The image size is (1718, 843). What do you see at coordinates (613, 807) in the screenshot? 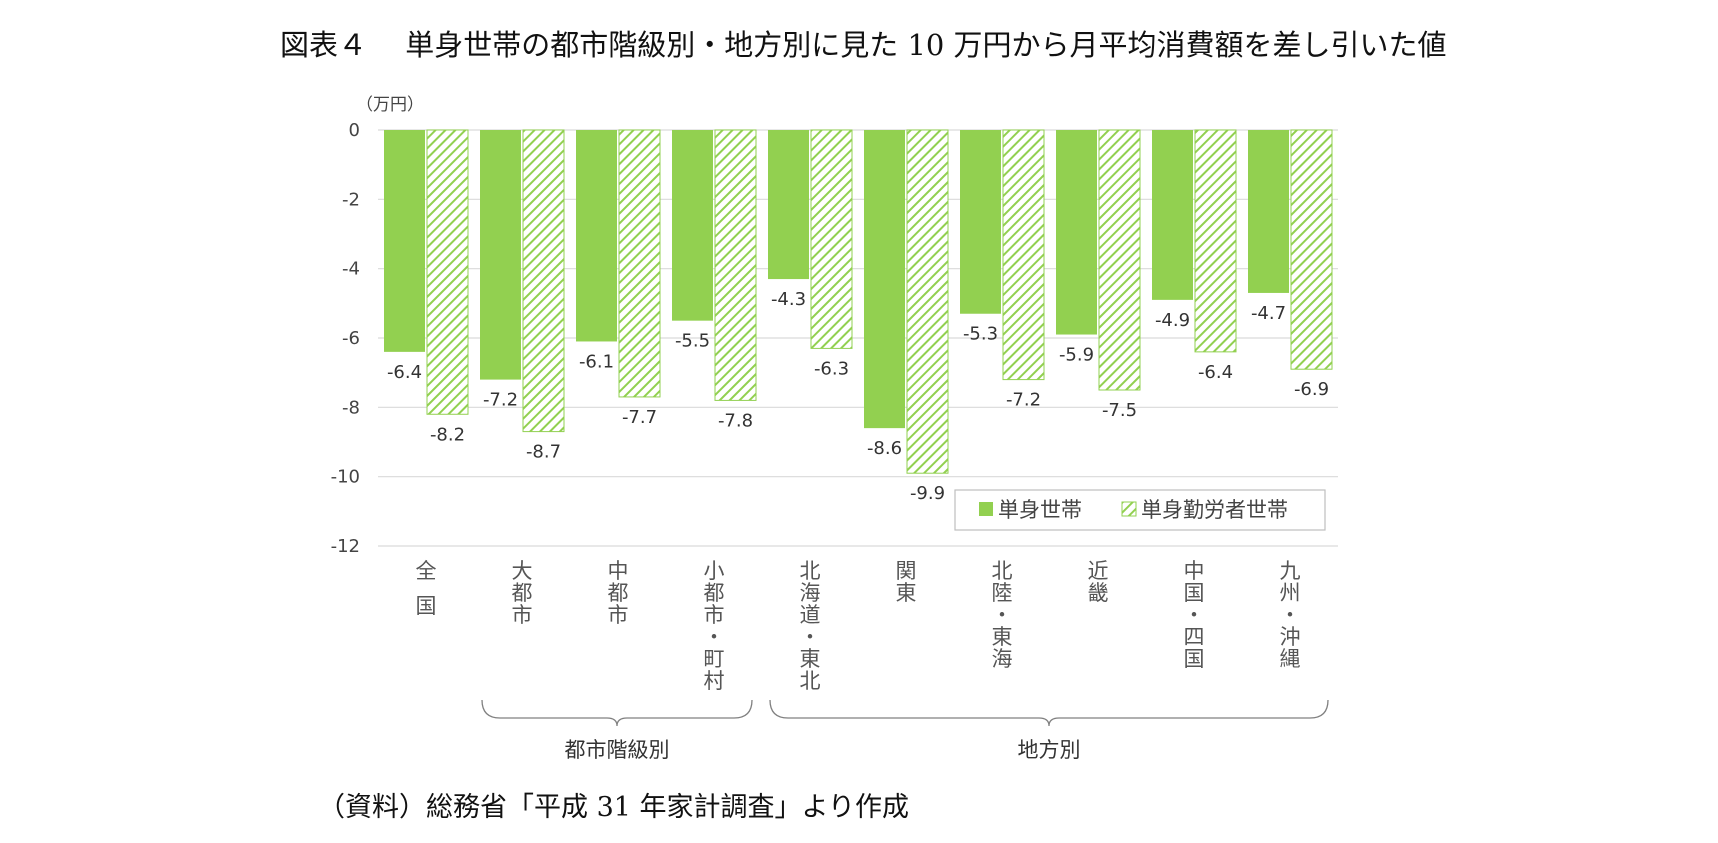
I see `figure-source: （資料）総務省「平成 31 年家計調査」より作成` at bounding box center [613, 807].